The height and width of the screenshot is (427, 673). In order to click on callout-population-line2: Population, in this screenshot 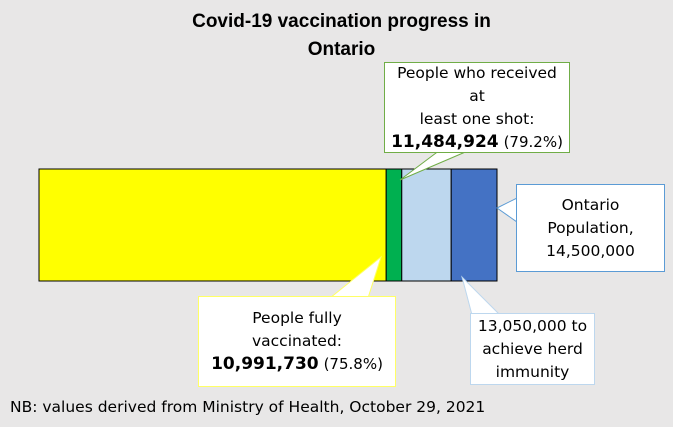, I will do `click(590, 227)`.